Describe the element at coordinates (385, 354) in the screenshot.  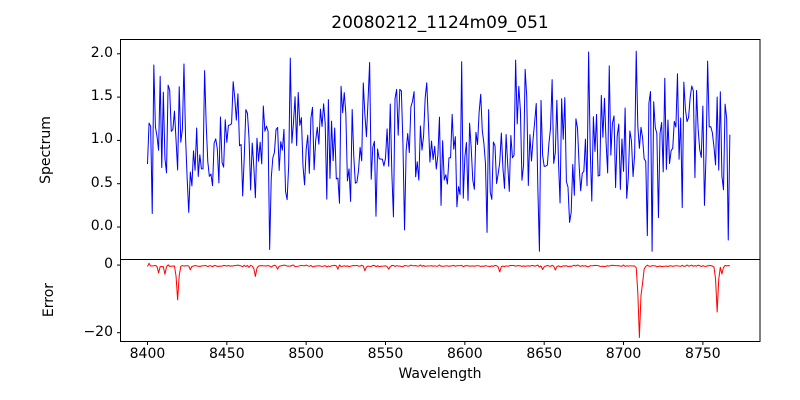
I see `x-tick-label: 8550` at that location.